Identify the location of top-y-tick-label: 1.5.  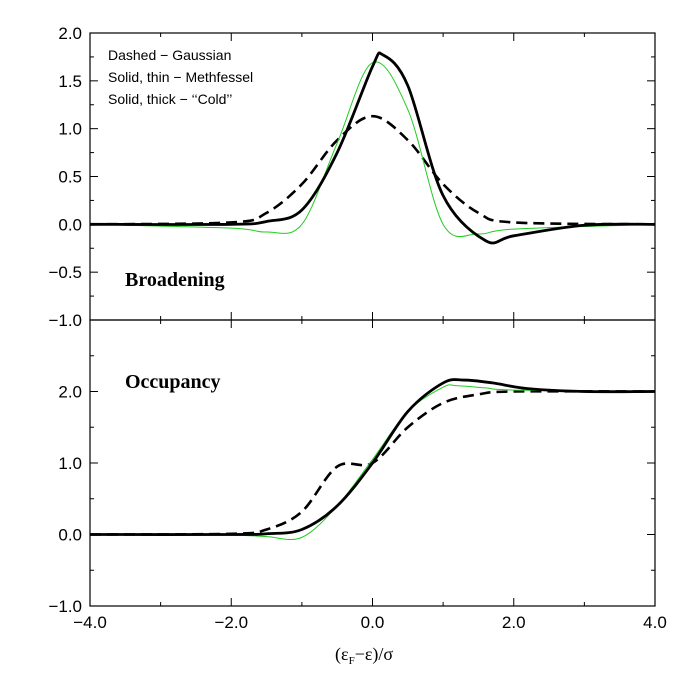
(70, 81).